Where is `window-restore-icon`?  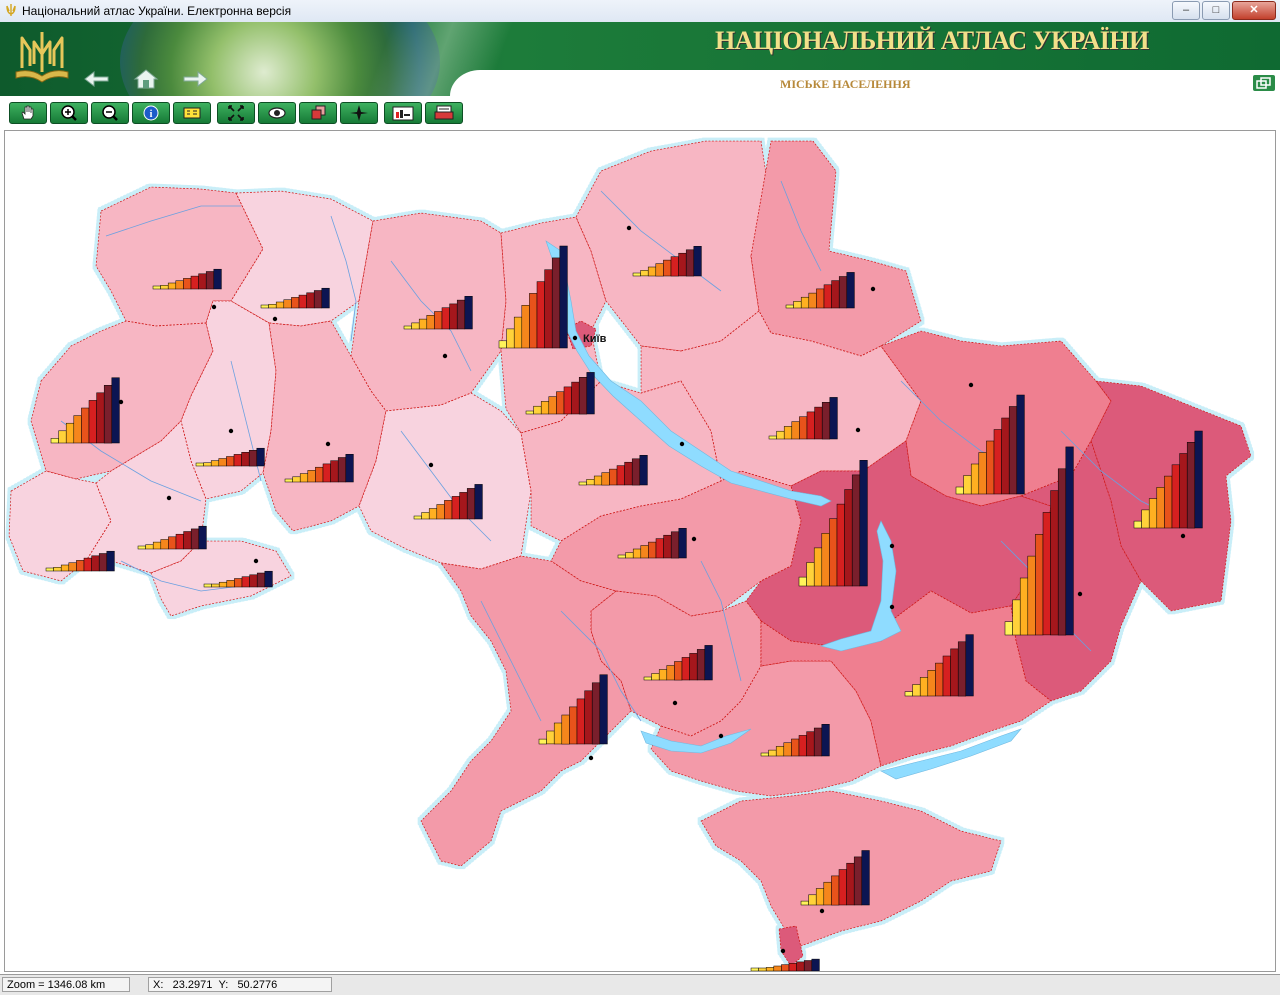 window-restore-icon is located at coordinates (1264, 83).